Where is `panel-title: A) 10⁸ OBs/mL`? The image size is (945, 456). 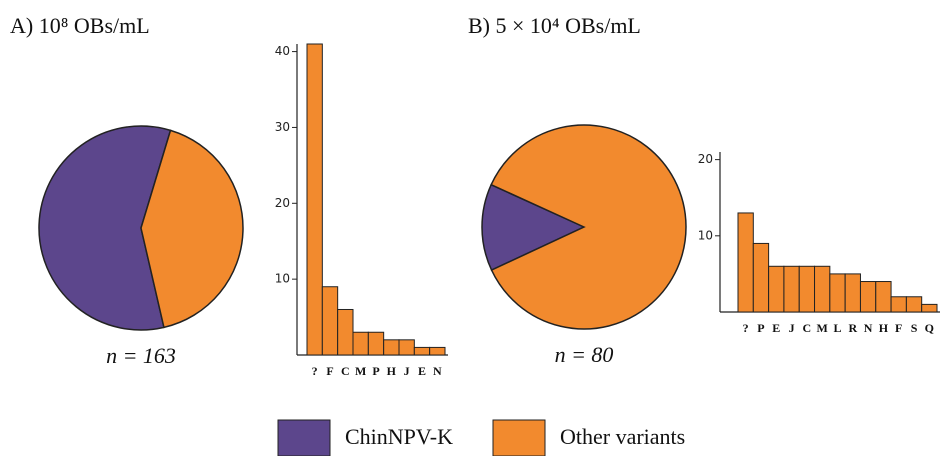 panel-title: A) 10⁸ OBs/mL is located at coordinates (80, 25).